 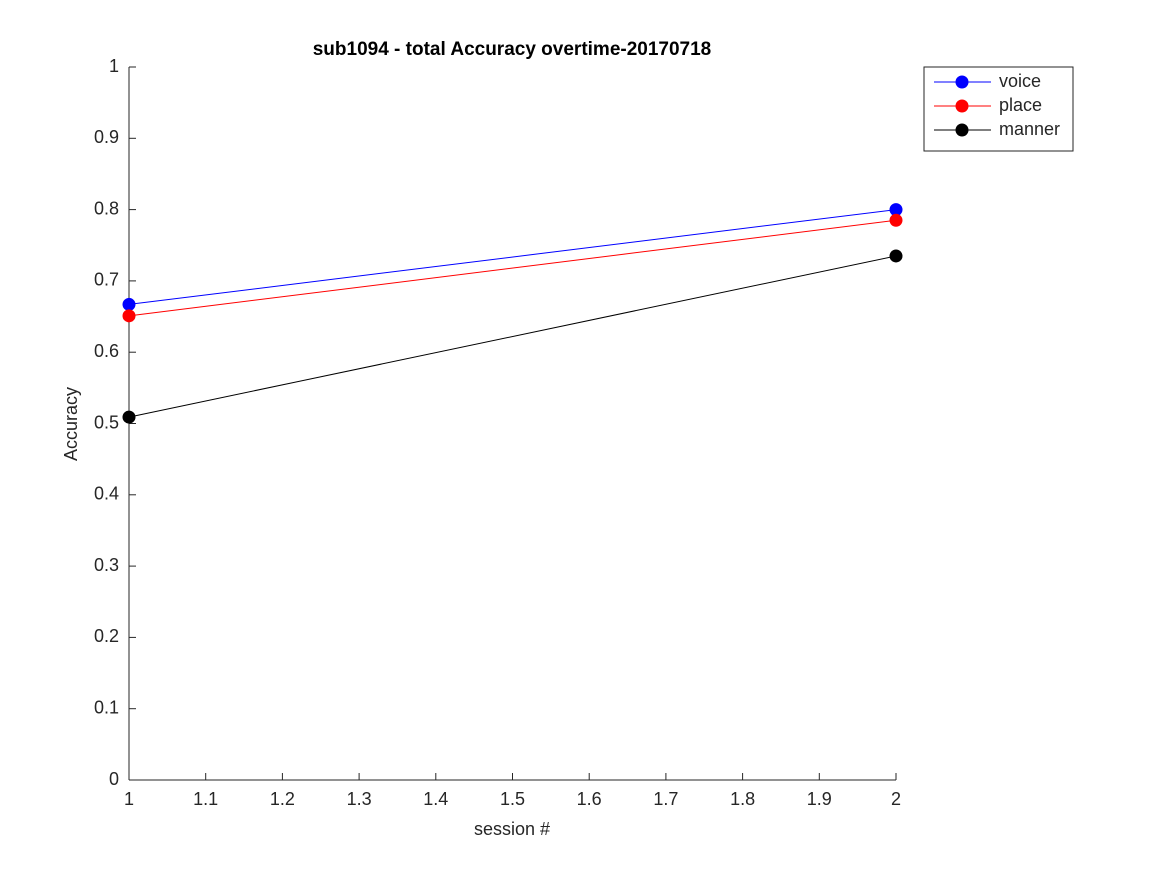 I want to click on legend-label: manner, so click(x=1029, y=129).